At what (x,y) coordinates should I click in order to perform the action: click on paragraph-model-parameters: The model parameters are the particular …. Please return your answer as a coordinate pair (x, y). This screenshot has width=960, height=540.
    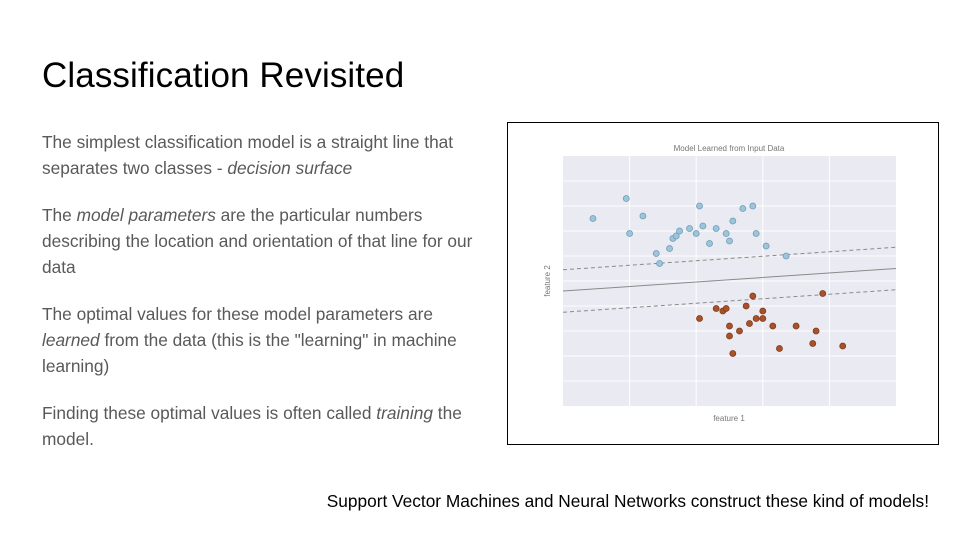
    Looking at the image, I should click on (267, 241).